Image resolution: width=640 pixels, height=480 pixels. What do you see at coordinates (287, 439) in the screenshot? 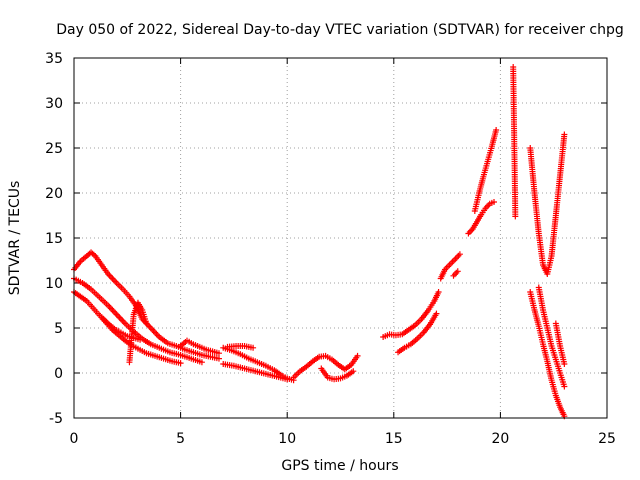
I see `x-tick-label: 10` at bounding box center [287, 439].